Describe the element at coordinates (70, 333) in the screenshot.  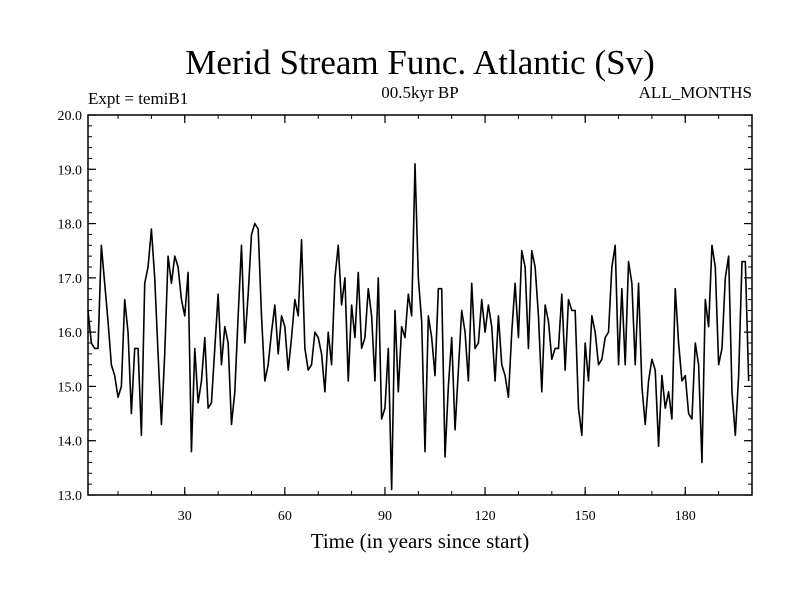
I see `y-tick-label: 16.0` at that location.